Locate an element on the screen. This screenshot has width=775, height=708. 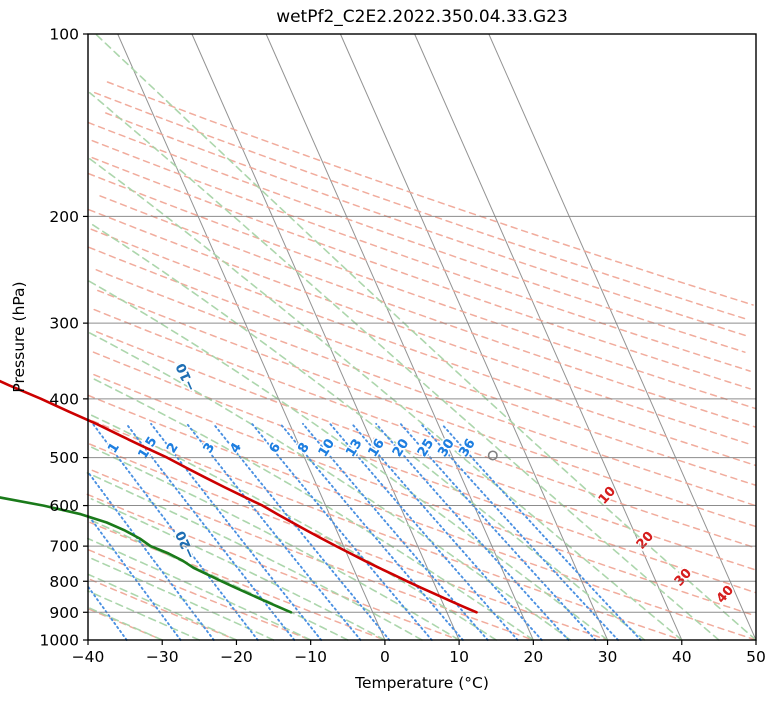
x-tick-label: 40 is located at coordinates (682, 657).